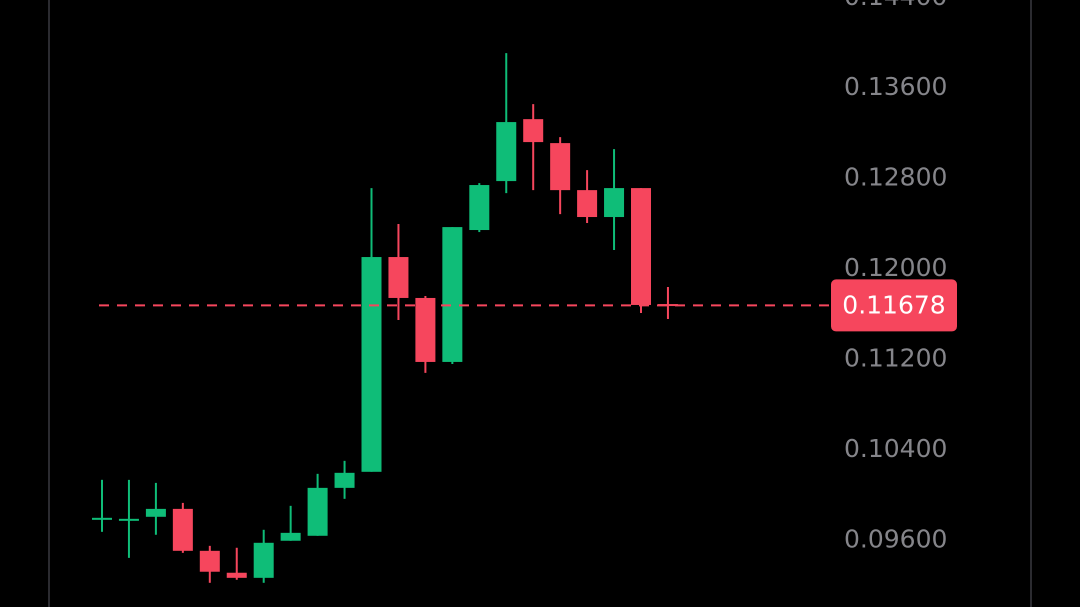 This screenshot has width=1080, height=607. I want to click on y-tick-label: 0.09600, so click(895, 538).